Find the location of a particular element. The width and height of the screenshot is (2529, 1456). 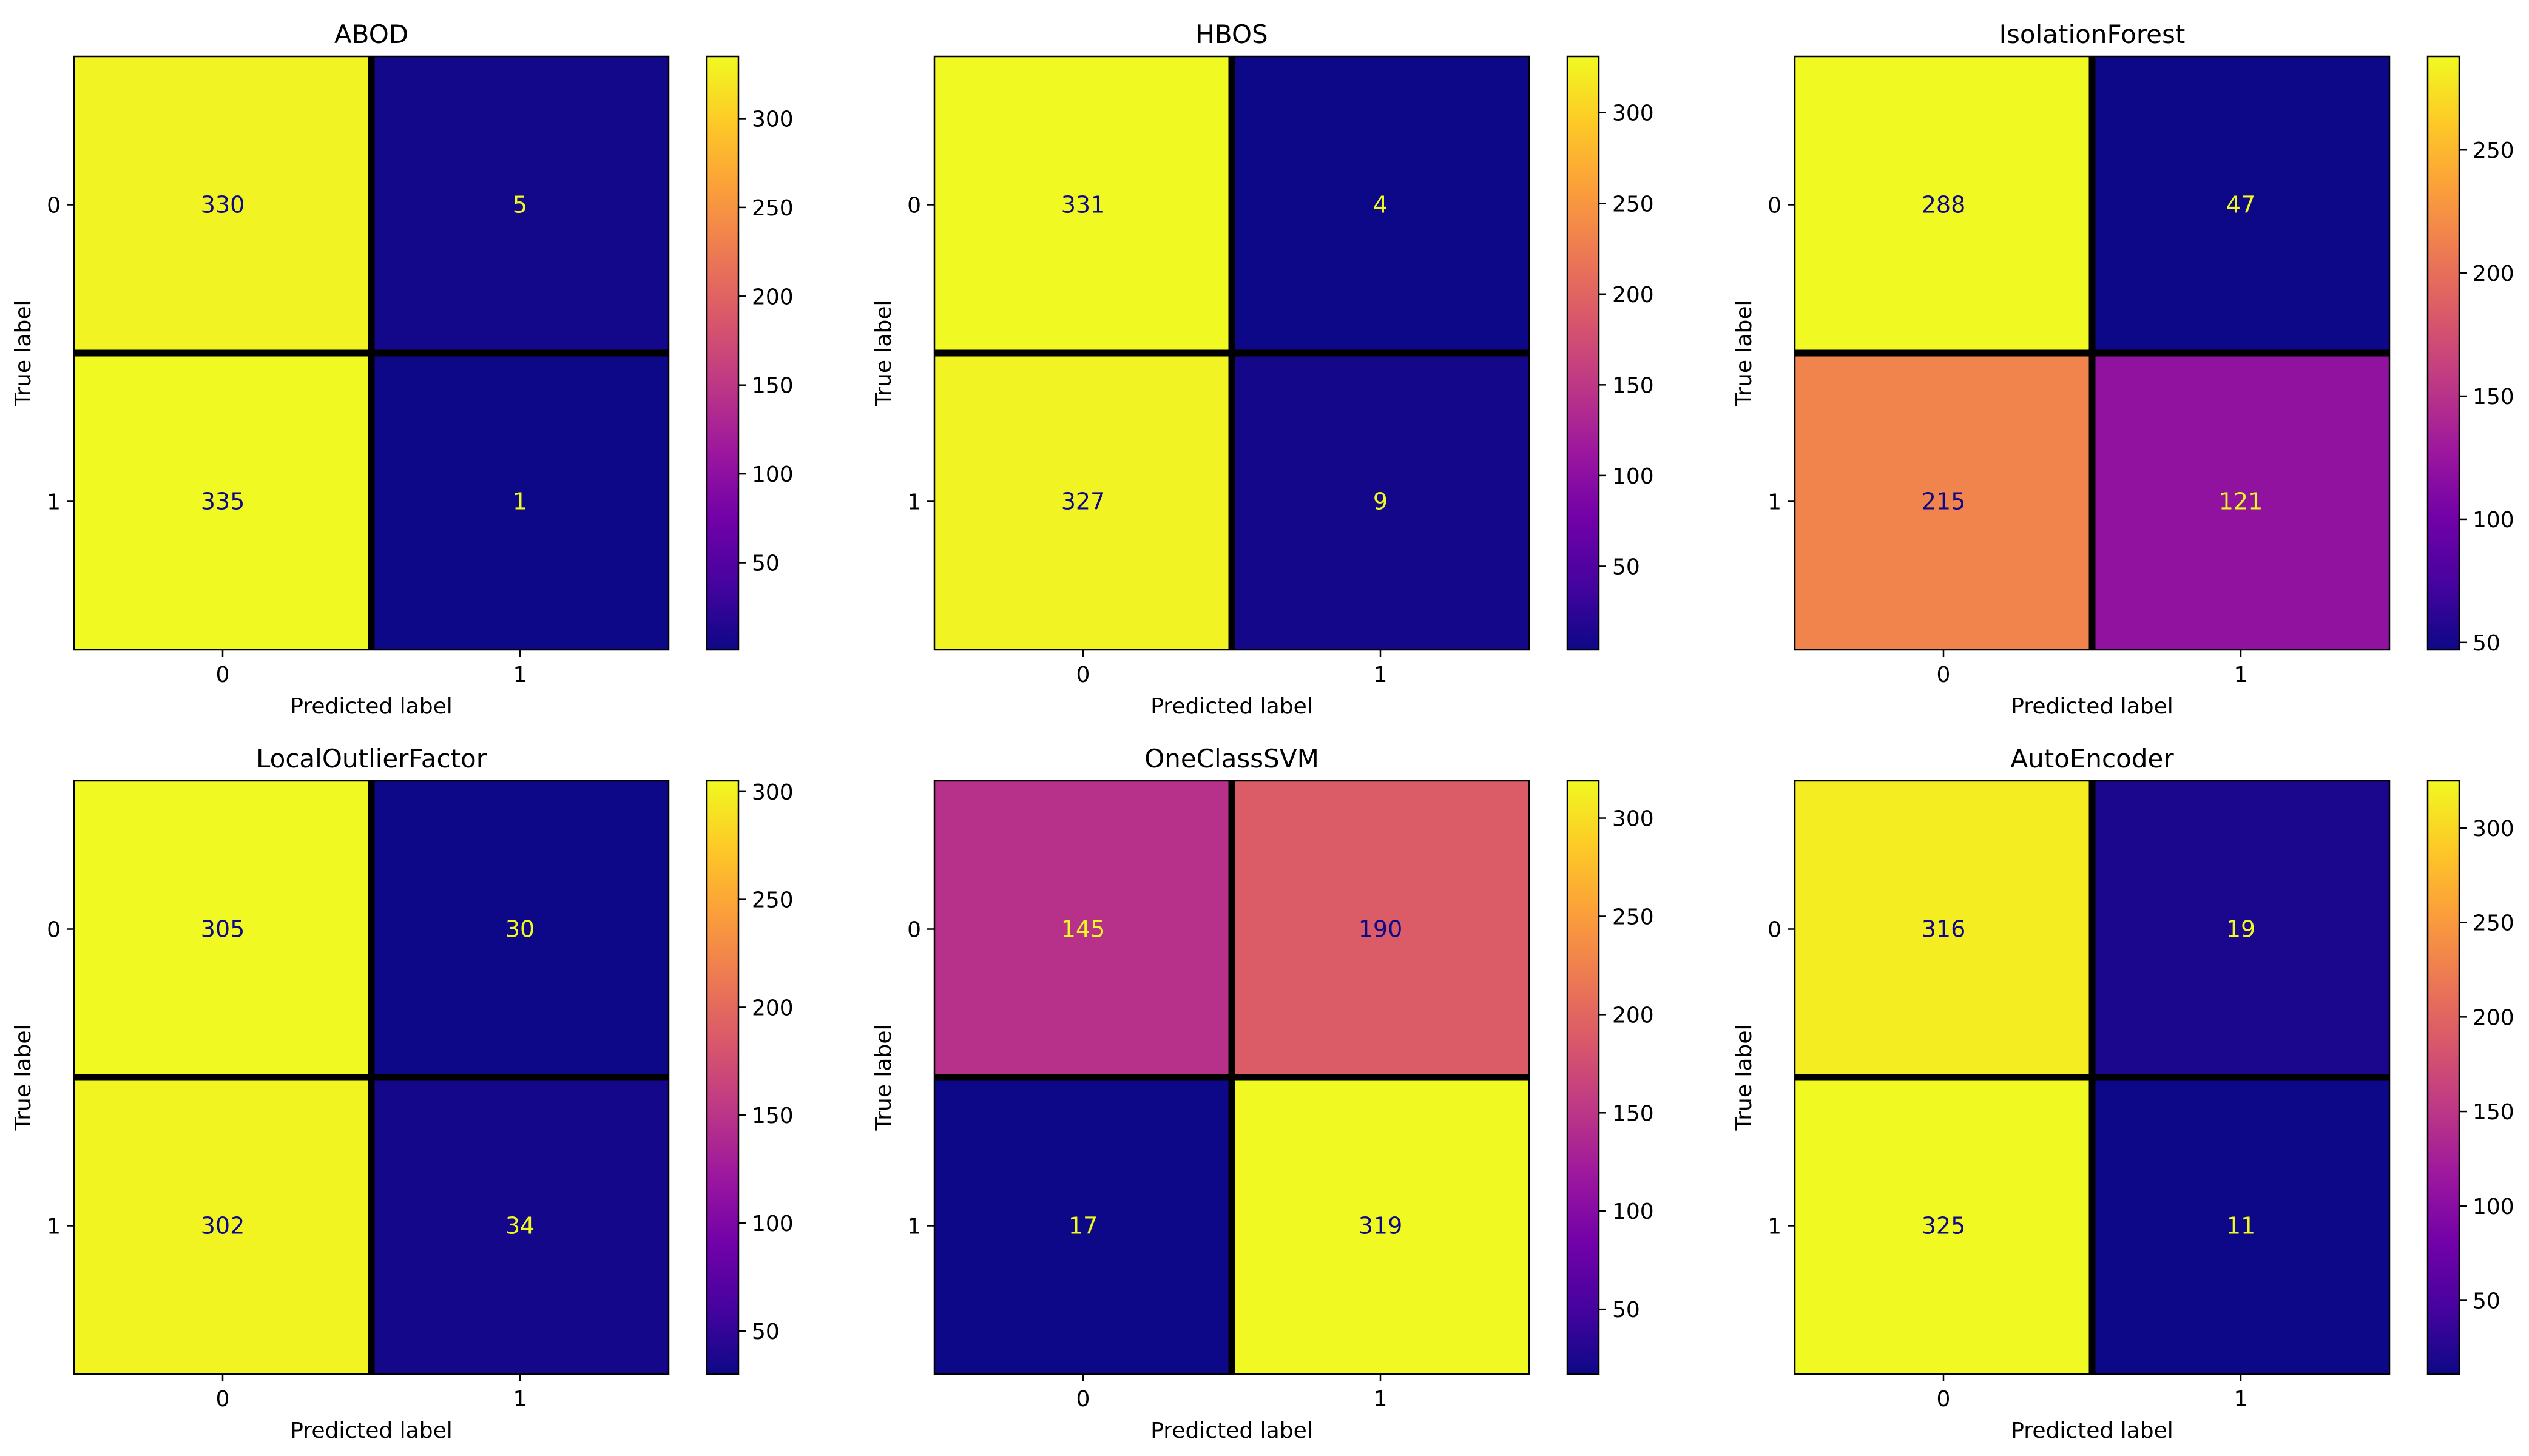

cell-value-1-1: 11 is located at coordinates (2240, 1226).